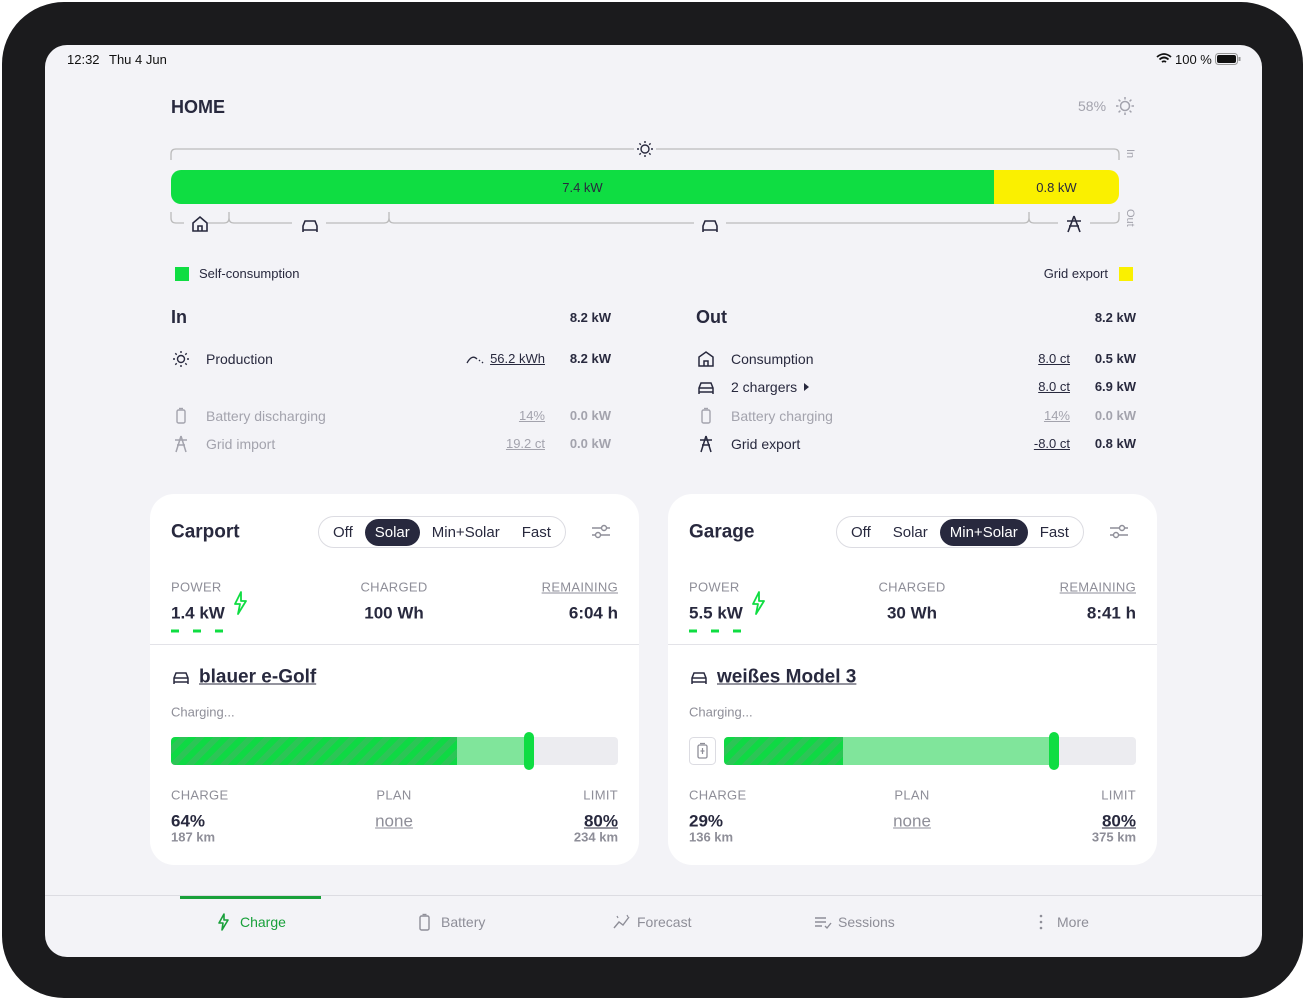  What do you see at coordinates (722, 532) in the screenshot?
I see `loadpoint-title: Garage` at bounding box center [722, 532].